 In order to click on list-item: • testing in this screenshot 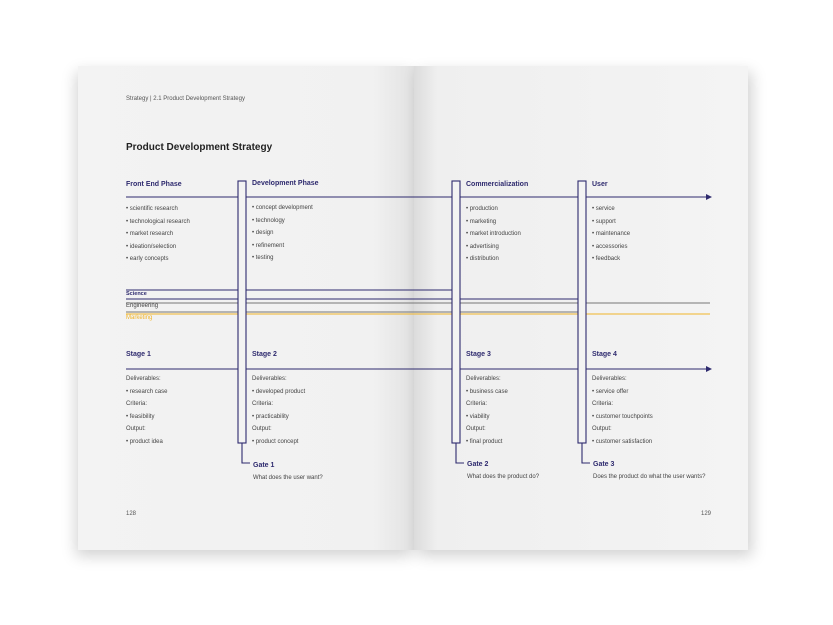, I will do `click(263, 258)`.